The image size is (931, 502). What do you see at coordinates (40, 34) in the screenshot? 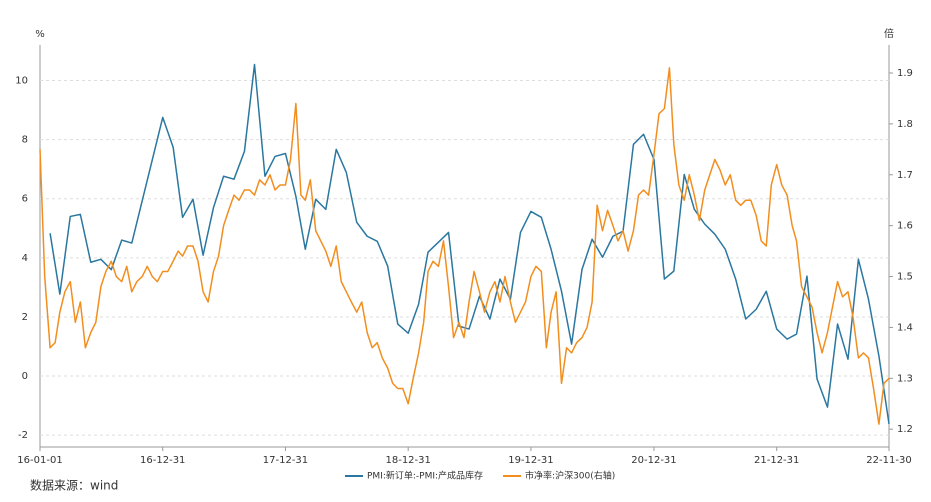
I see `y-axis-unit: %` at bounding box center [40, 34].